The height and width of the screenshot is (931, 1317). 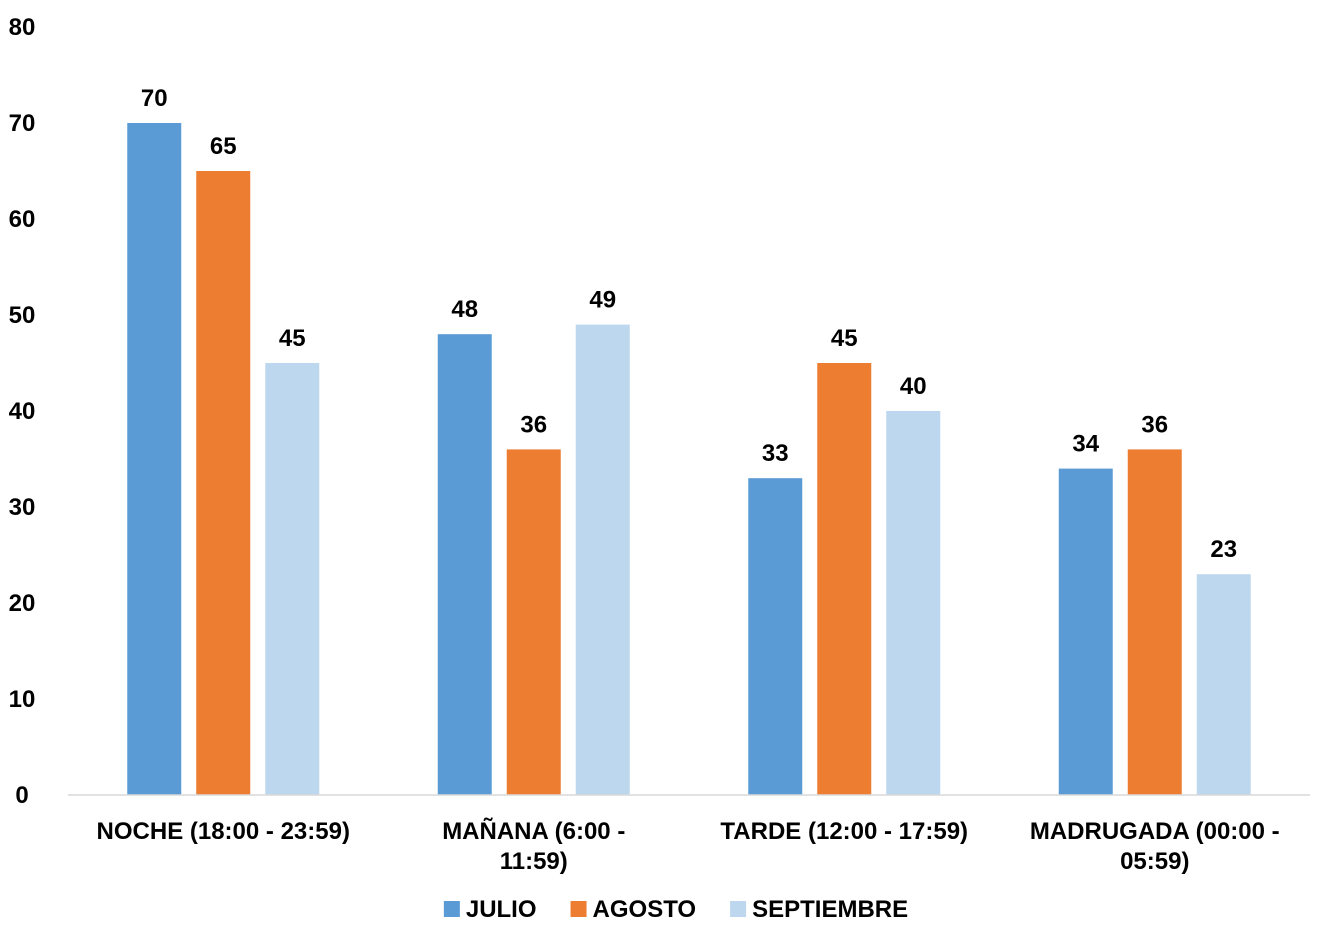 I want to click on legend-item: AGOSTO, so click(x=633, y=909).